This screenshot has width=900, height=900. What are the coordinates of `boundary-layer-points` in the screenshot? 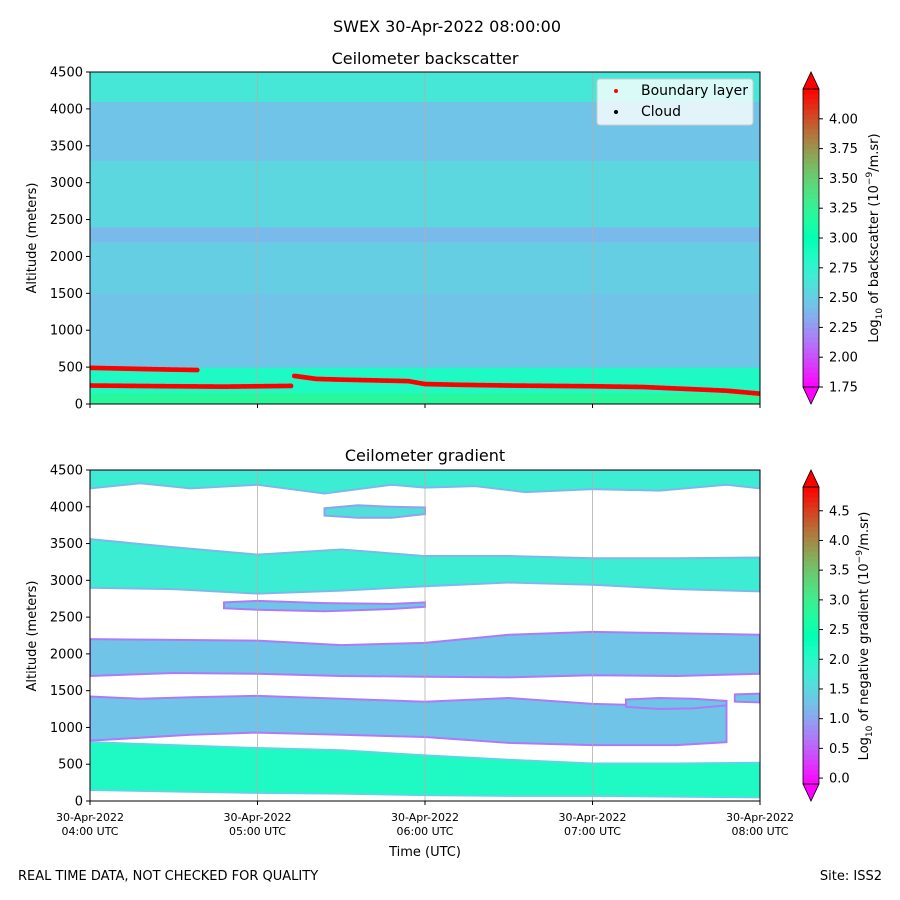 It's located at (425, 381).